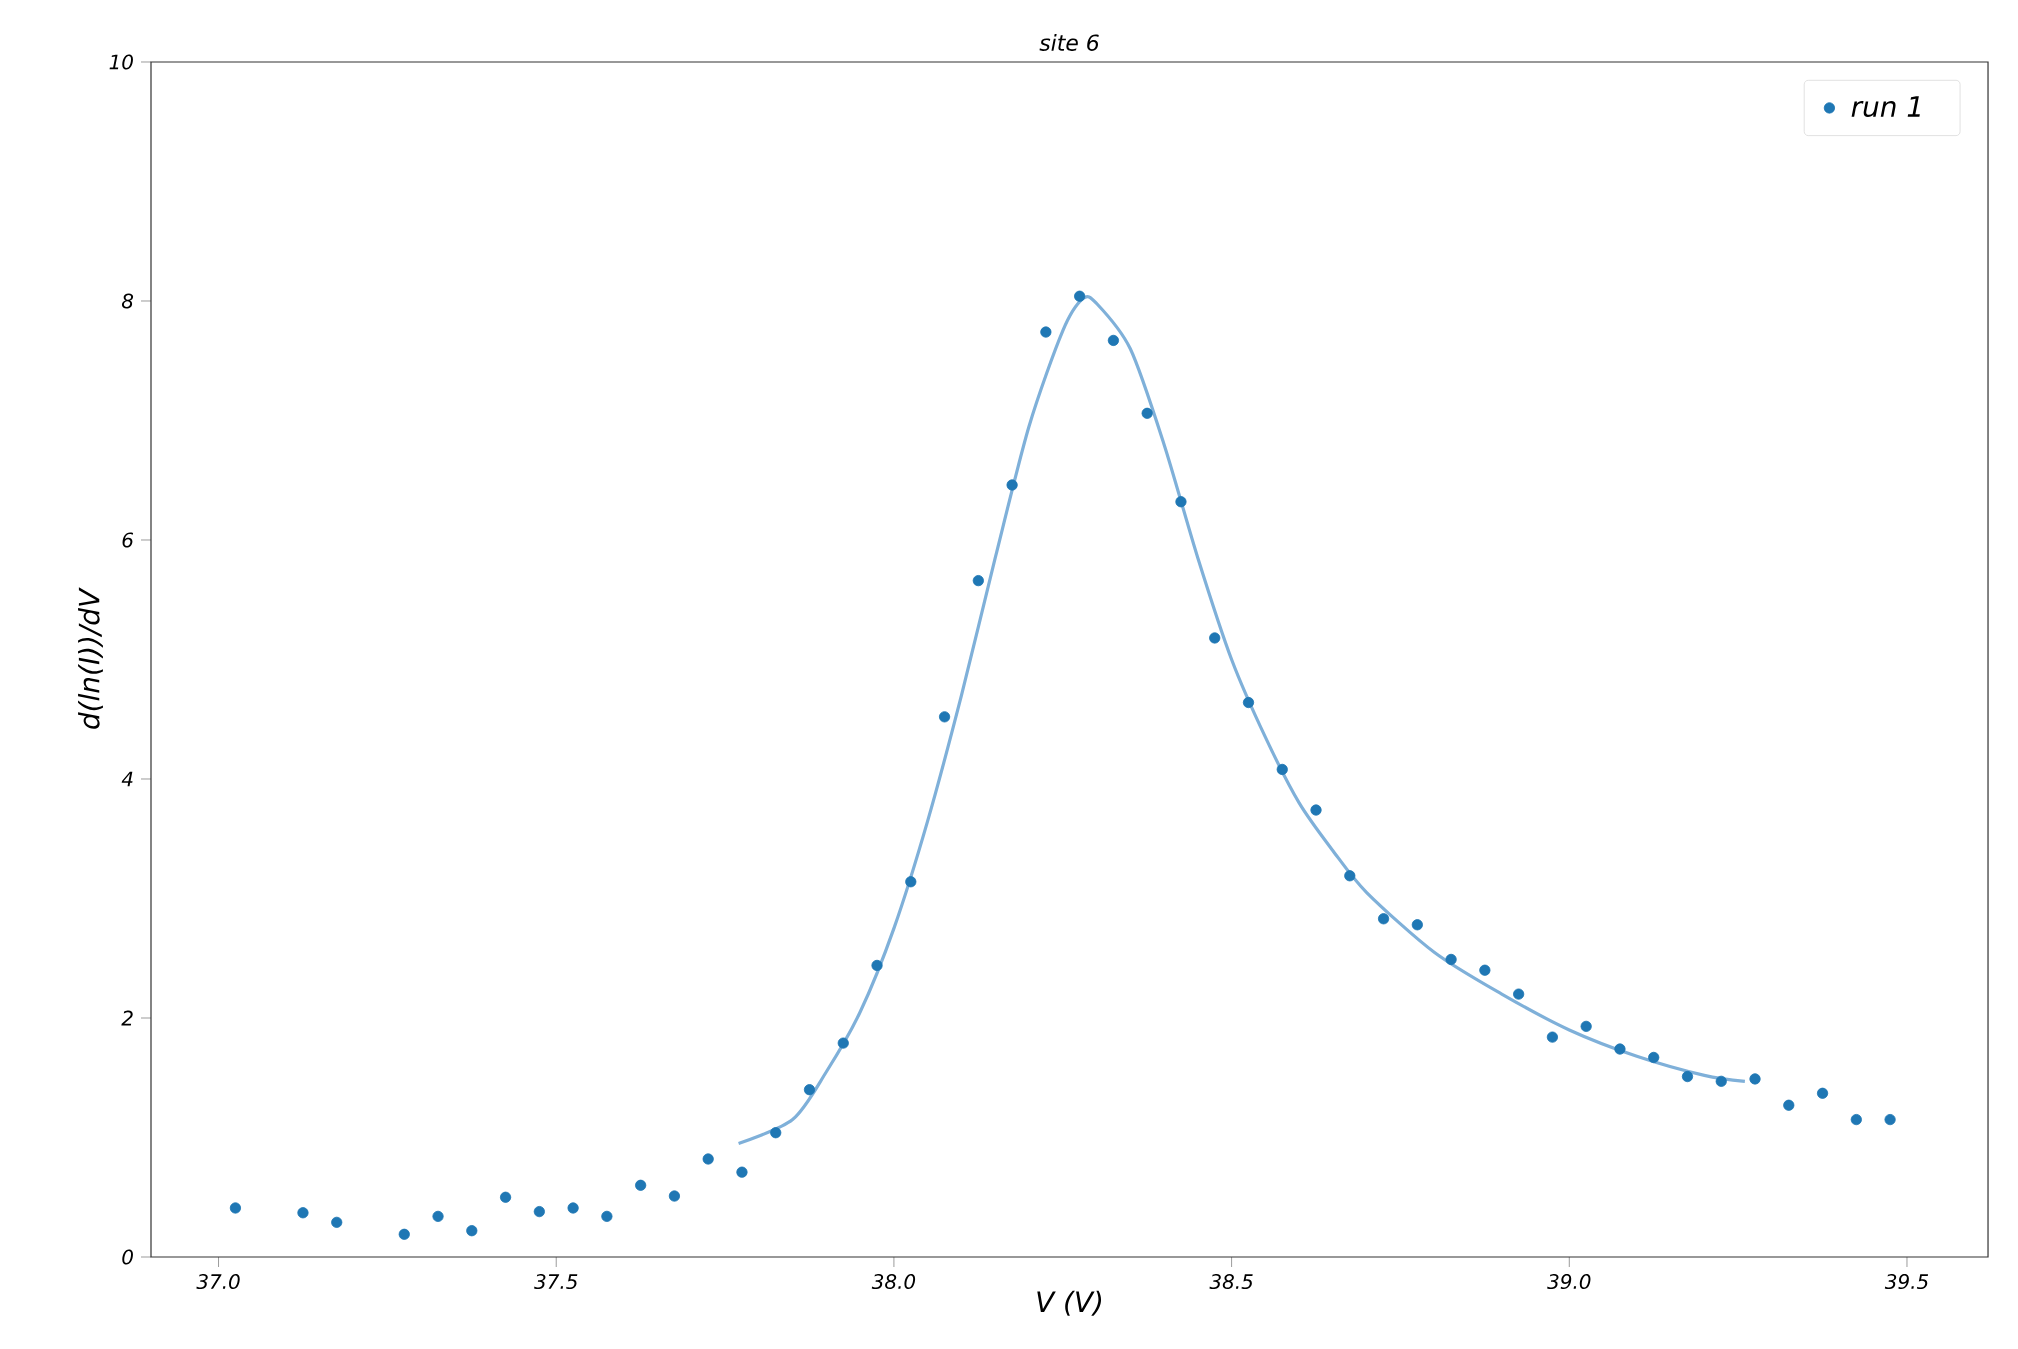 Image resolution: width=2018 pixels, height=1349 pixels. Describe the element at coordinates (127, 1257) in the screenshot. I see `y-tick-label: 0` at that location.